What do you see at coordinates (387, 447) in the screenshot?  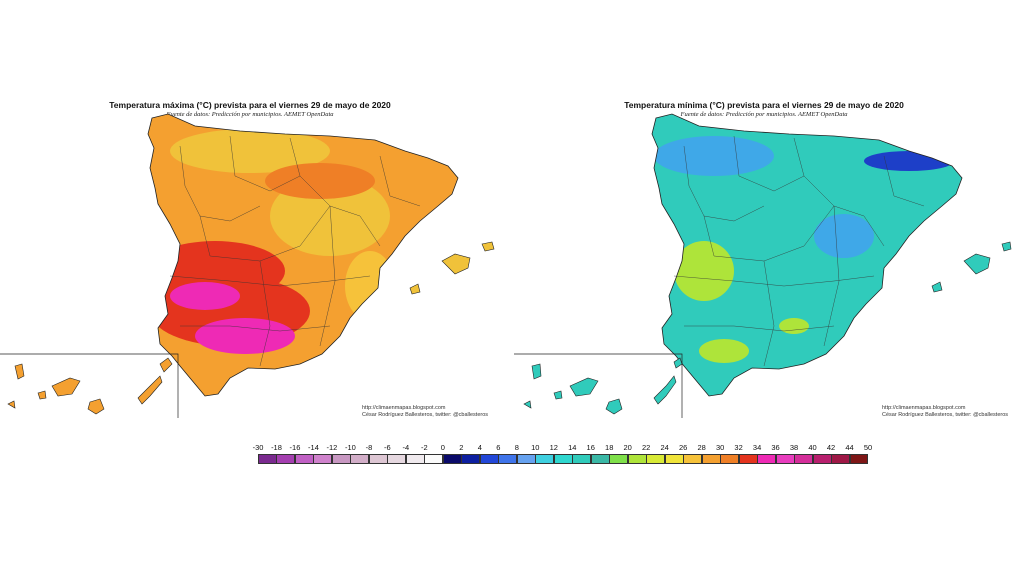 I see `legend-label: -6` at bounding box center [387, 447].